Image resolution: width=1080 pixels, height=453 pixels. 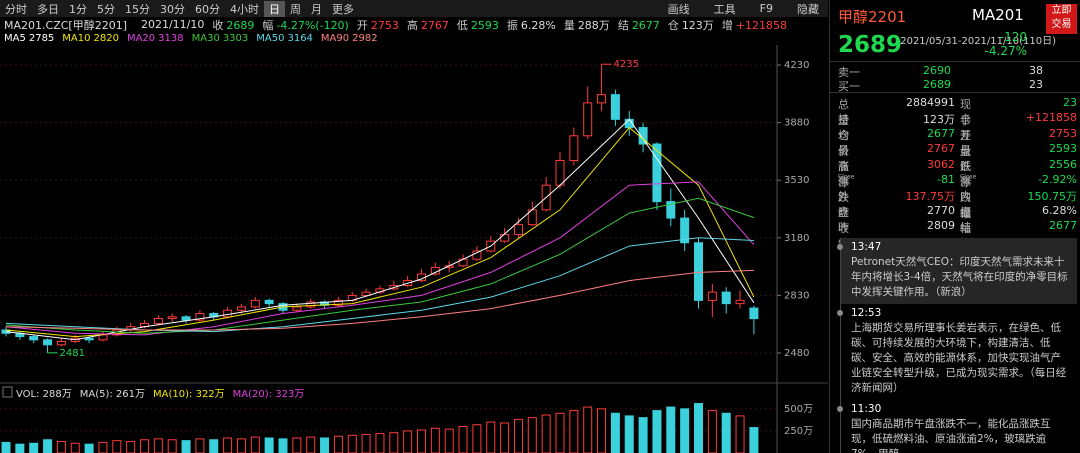 What do you see at coordinates (840, 247) in the screenshot?
I see `news-dot` at bounding box center [840, 247].